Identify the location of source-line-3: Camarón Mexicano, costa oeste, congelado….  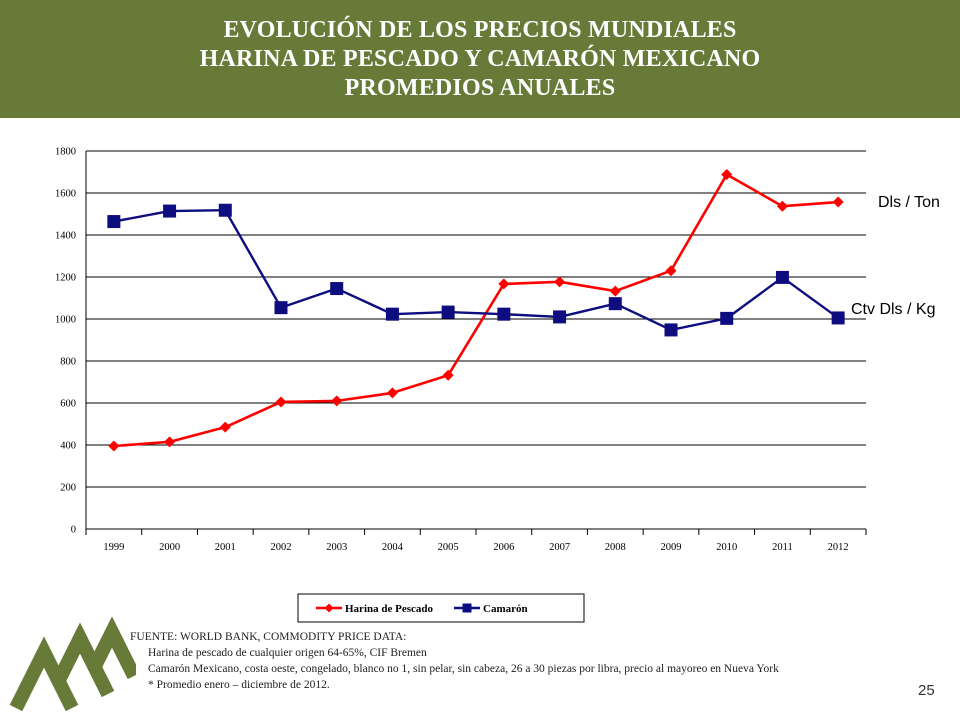
(463, 669).